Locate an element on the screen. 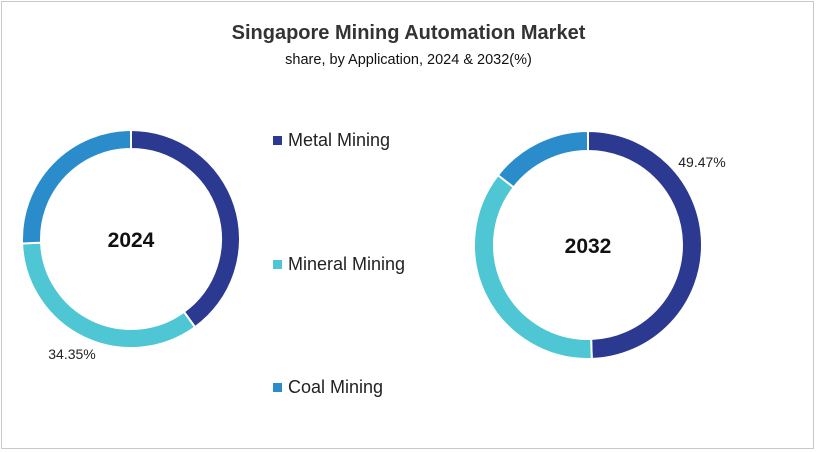  chart-title: Singapore Mining Automation Market is located at coordinates (408, 33).